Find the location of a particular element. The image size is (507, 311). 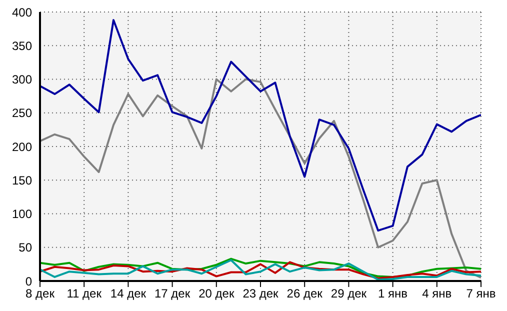

x-tick-label: 26 дек is located at coordinates (305, 293).